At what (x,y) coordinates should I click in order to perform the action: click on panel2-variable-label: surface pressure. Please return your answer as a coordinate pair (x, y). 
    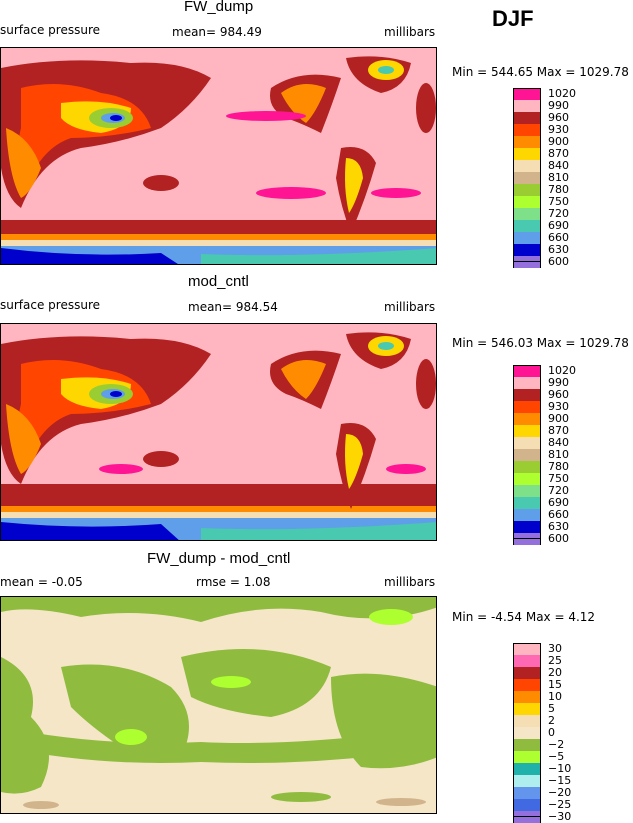
    Looking at the image, I should click on (50, 305).